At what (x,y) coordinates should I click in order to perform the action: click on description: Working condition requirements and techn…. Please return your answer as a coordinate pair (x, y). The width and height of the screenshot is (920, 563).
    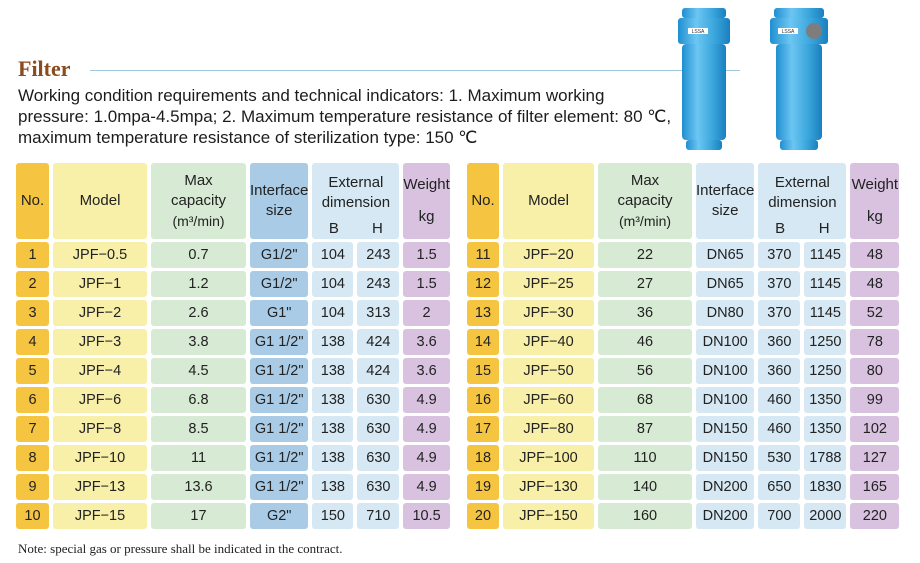
    Looking at the image, I should click on (345, 116).